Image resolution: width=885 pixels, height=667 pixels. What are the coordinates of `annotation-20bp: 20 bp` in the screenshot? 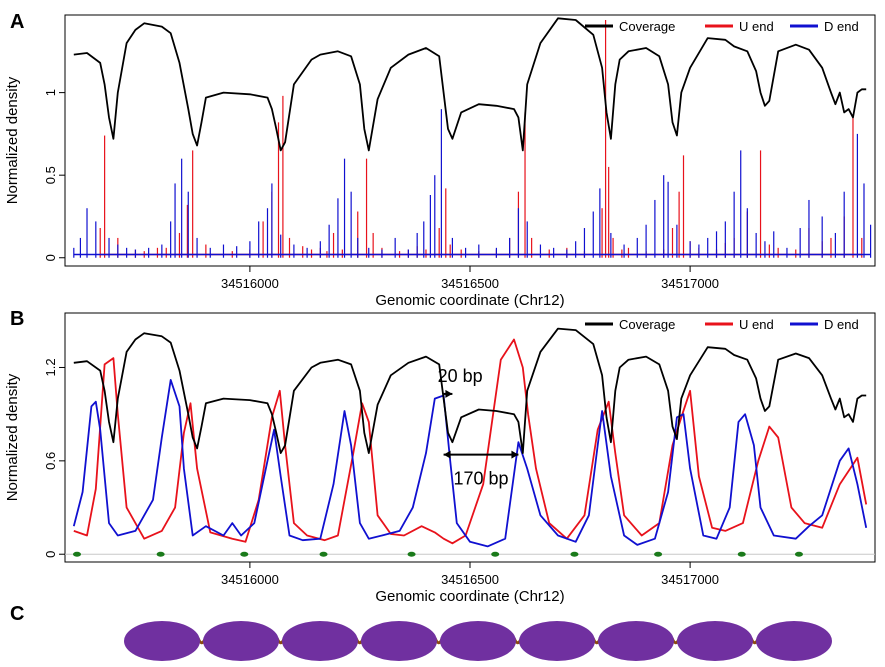 It's located at (460, 382).